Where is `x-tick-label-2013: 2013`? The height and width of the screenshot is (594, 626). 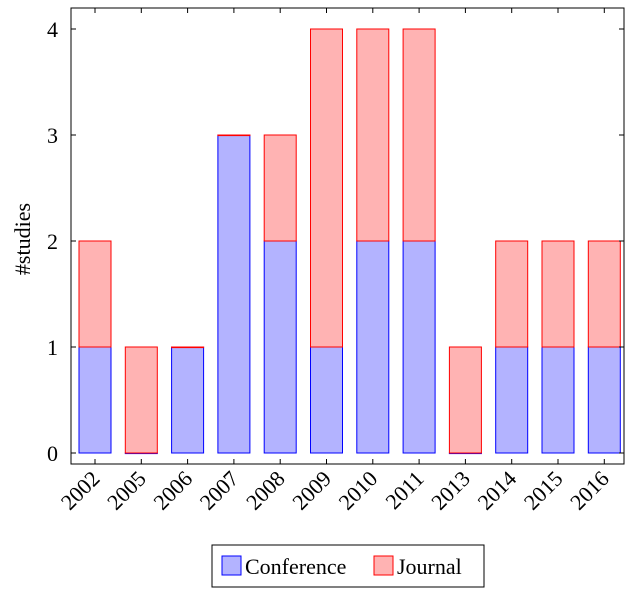
x-tick-label-2013: 2013 is located at coordinates (450, 490).